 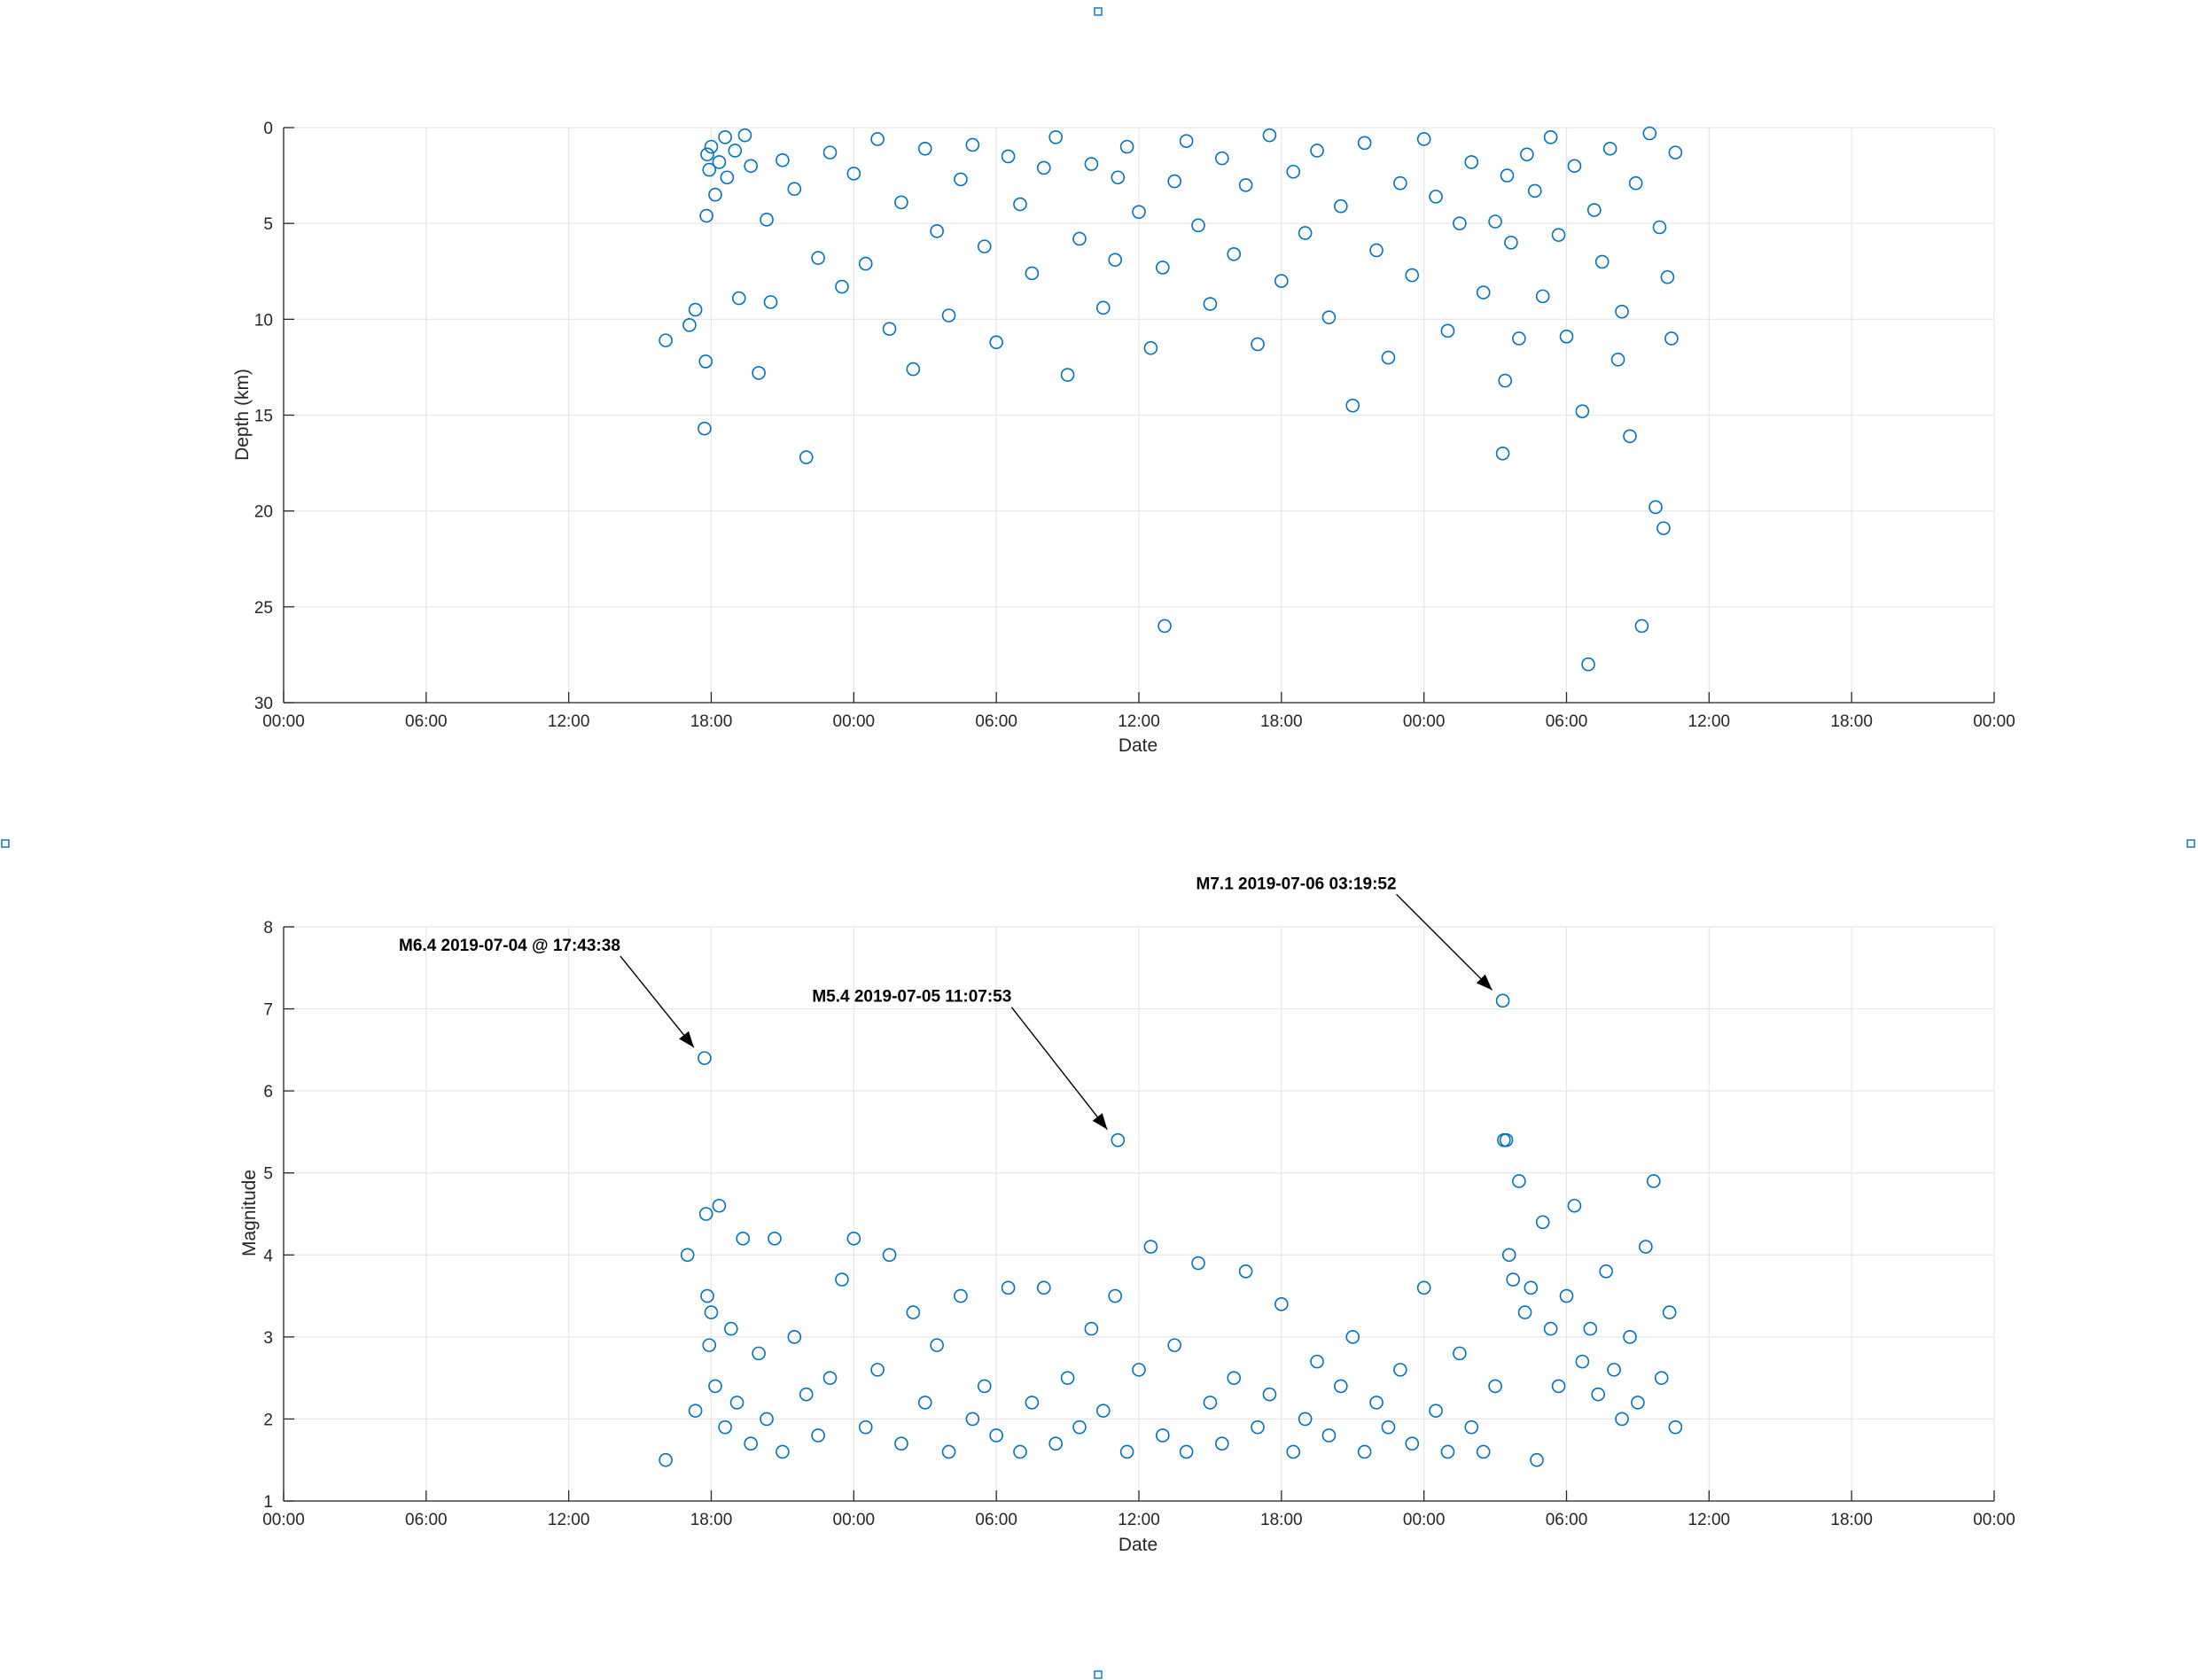 What do you see at coordinates (509, 946) in the screenshot?
I see `annotation-label: M6.4 2019-07-04 @ 17:43:38` at bounding box center [509, 946].